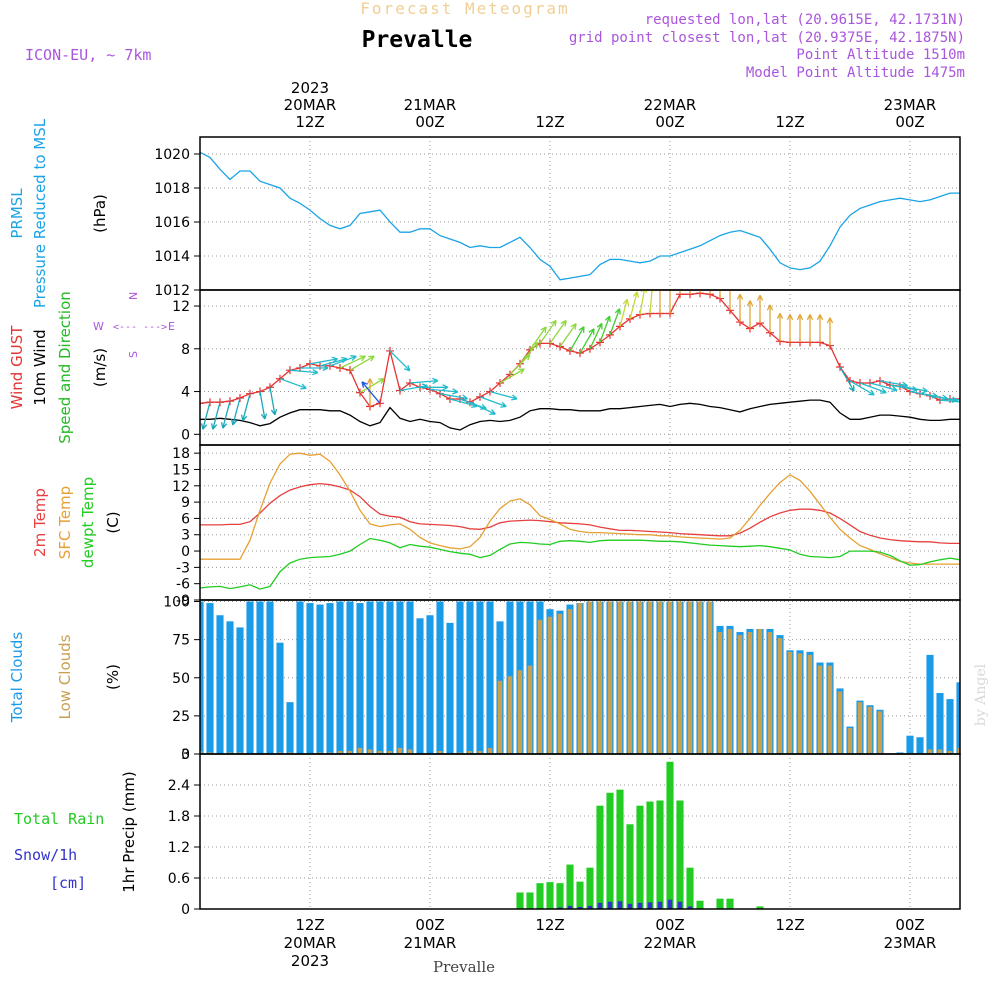 Image resolution: width=1000 pixels, height=1000 pixels. Describe the element at coordinates (181, 679) in the screenshot. I see `y-tick-label: 50` at that location.